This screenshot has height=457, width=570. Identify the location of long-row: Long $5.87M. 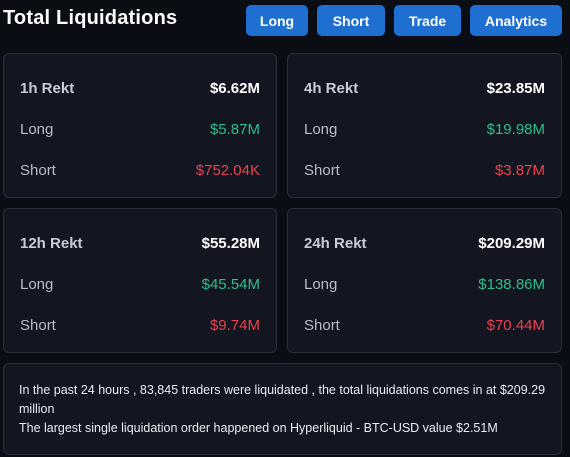
(140, 129).